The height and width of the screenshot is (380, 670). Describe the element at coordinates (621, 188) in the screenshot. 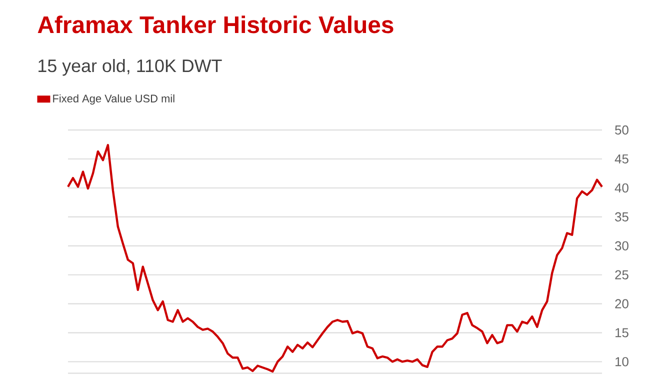

I see `y-tick-label: 40` at that location.